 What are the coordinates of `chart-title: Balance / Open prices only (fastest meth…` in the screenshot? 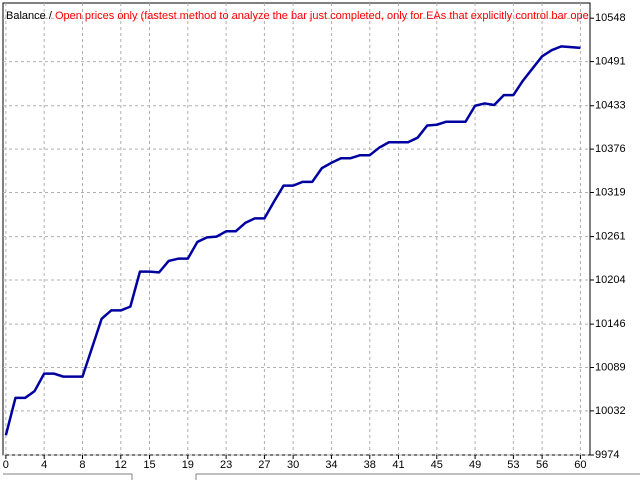 It's located at (304, 16).